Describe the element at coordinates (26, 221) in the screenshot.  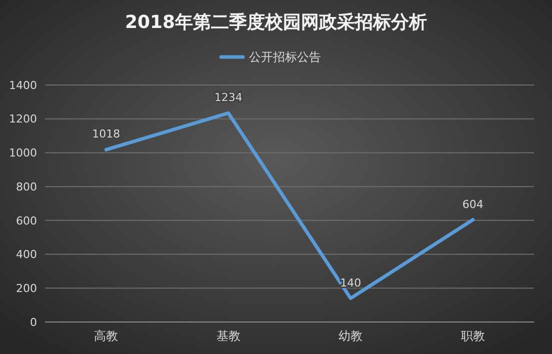
I see `y-tick-label: 600` at that location.